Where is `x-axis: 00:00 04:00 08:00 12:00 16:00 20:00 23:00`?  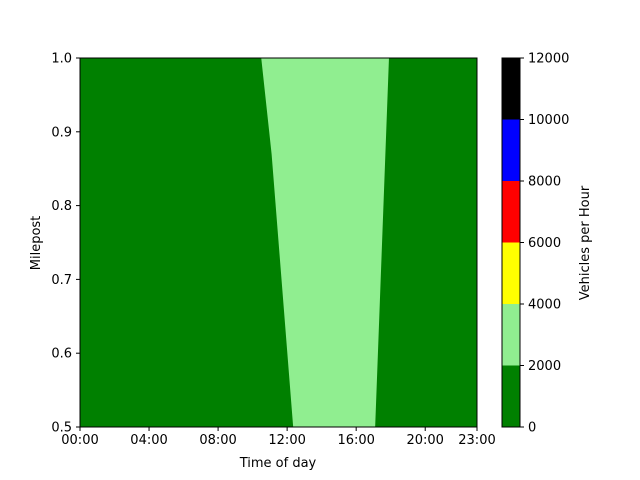
x-axis: 00:00 04:00 08:00 12:00 16:00 20:00 23:00 is located at coordinates (278, 437).